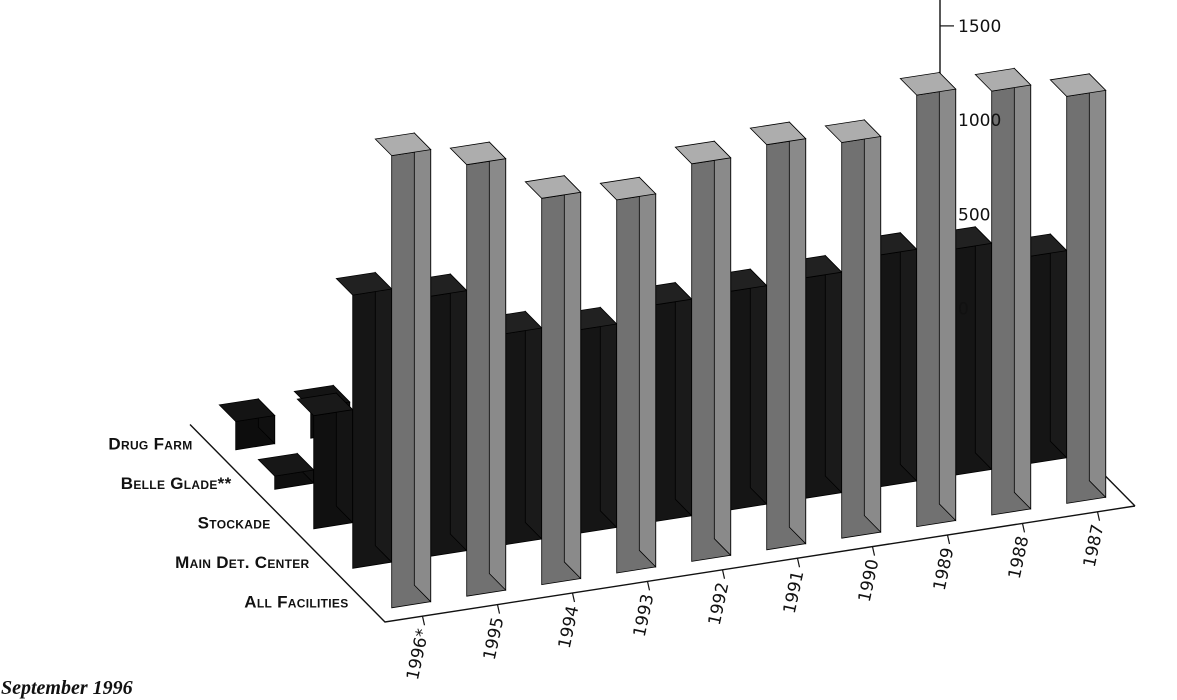 The image size is (1177, 700). Describe the element at coordinates (794, 592) in the screenshot. I see `year-label: 1991` at that location.